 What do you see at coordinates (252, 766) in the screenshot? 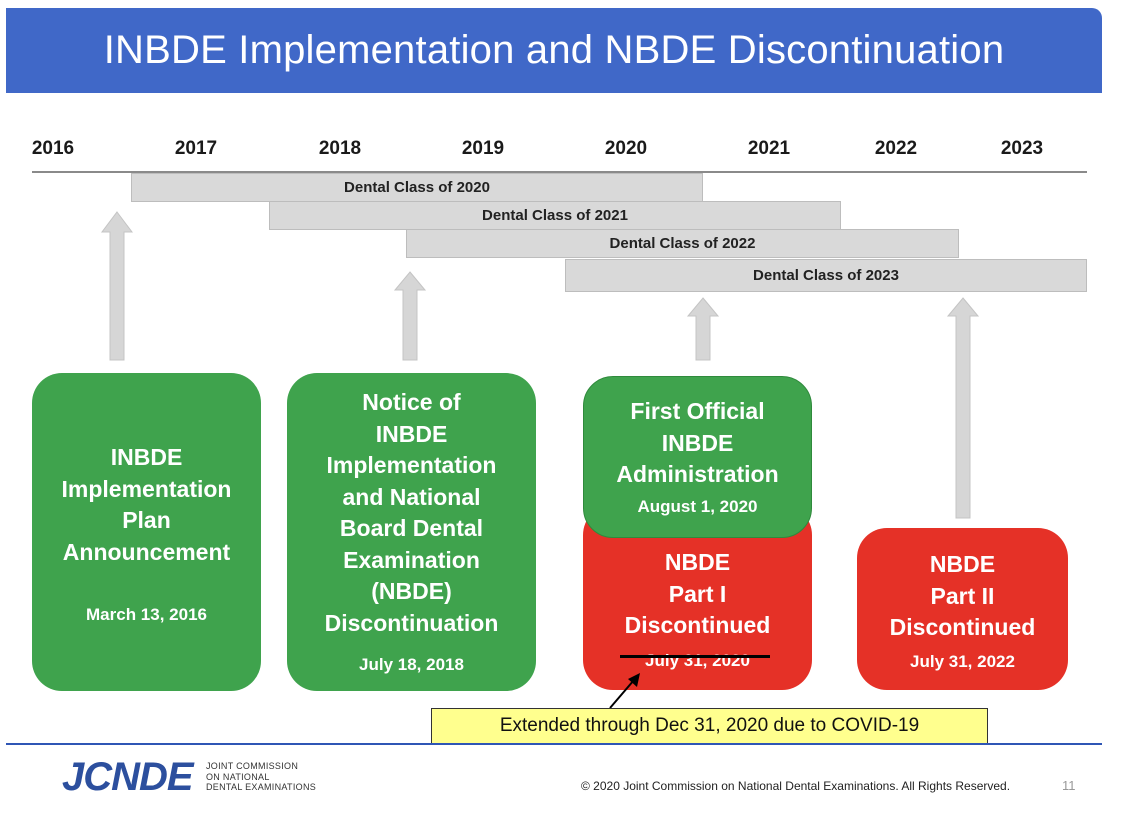
I see `logo-sub-line: JOINT COMMISSION` at bounding box center [252, 766].